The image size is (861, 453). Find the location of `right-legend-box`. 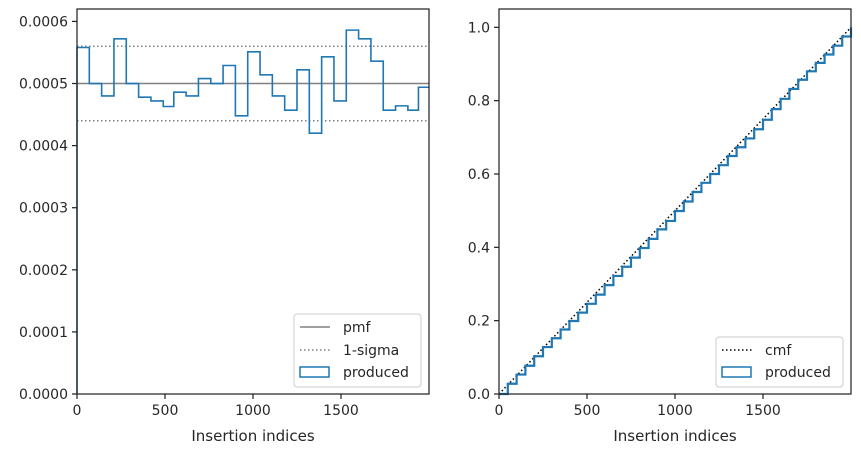

right-legend-box is located at coordinates (779, 362).